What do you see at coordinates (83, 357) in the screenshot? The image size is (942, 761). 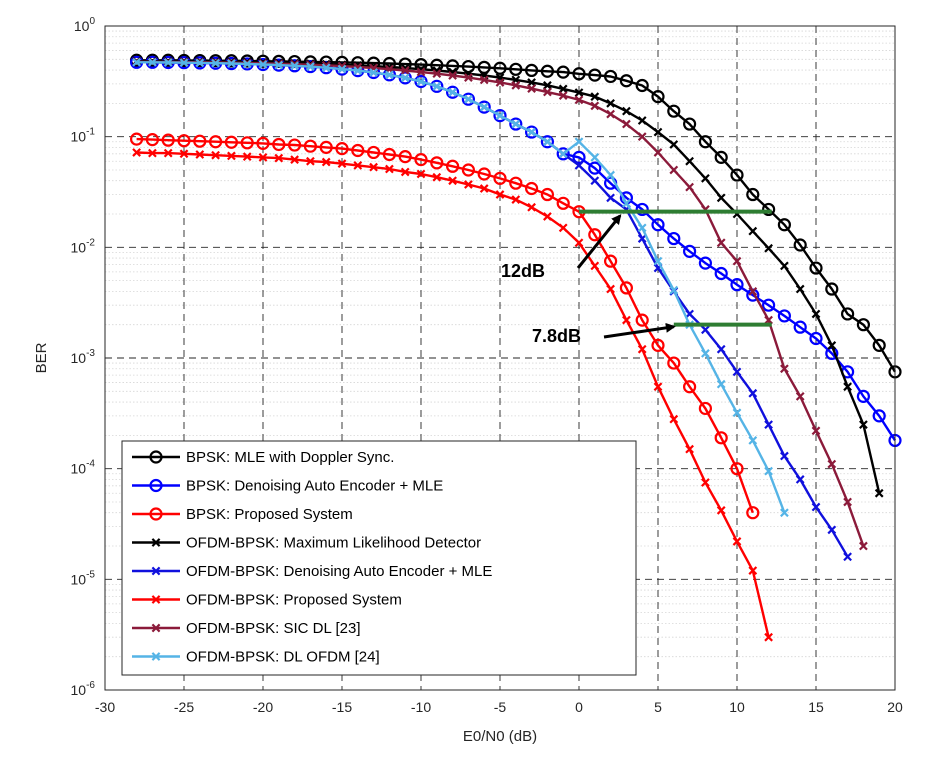 I see `y-ticks: 10⁰ 10⁻¹ 10⁻² 10⁻³ 10⁻⁴ 10⁻⁵ 10⁻⁶` at bounding box center [83, 357].